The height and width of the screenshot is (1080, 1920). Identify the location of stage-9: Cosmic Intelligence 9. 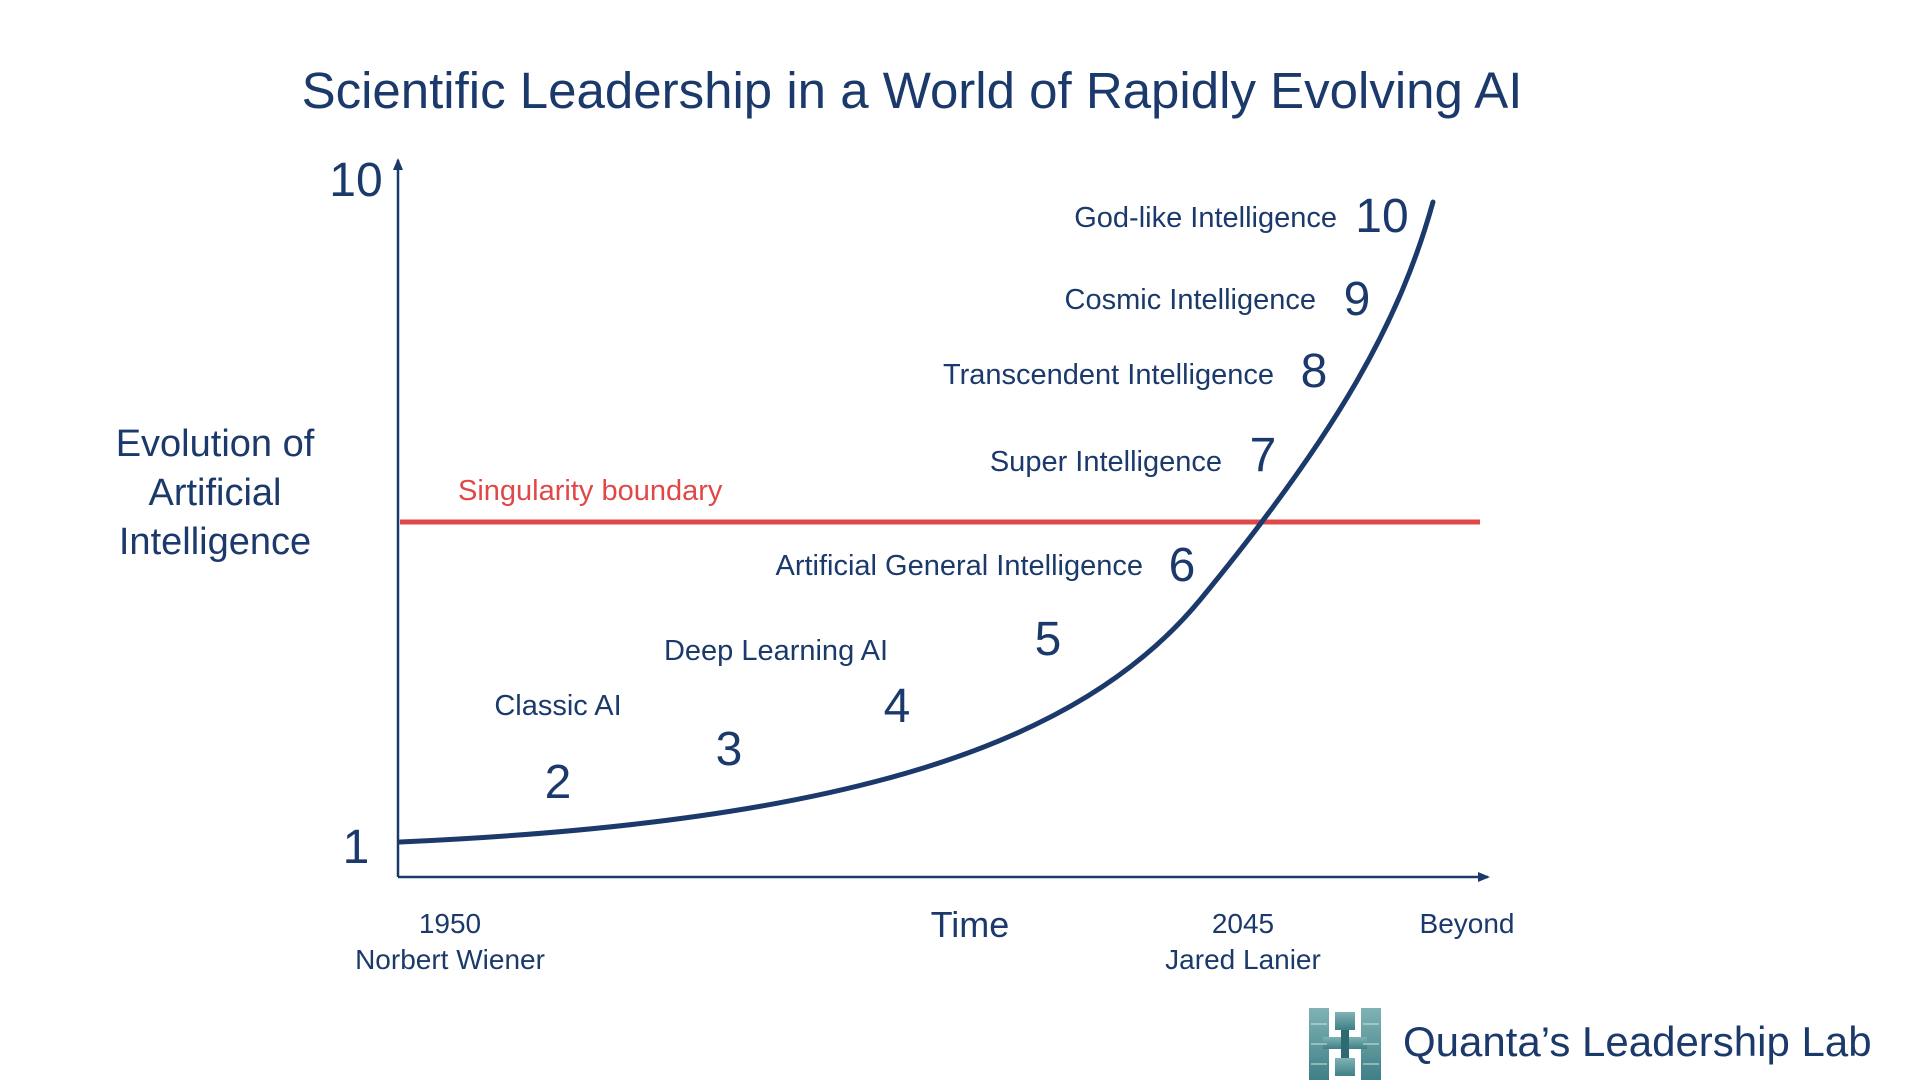
(1218, 299).